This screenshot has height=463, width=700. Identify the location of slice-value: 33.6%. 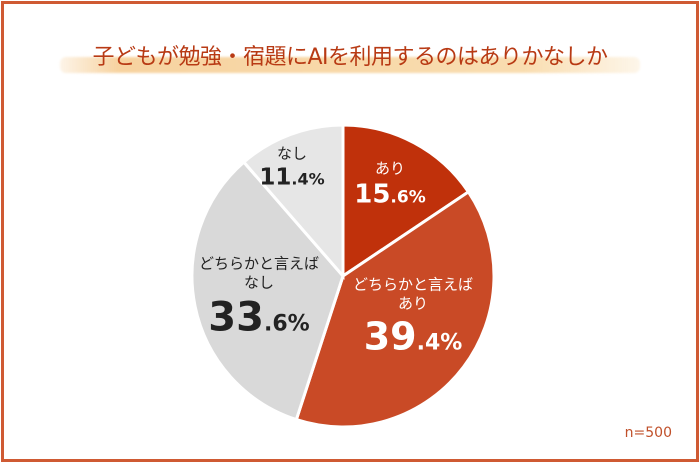
(259, 316).